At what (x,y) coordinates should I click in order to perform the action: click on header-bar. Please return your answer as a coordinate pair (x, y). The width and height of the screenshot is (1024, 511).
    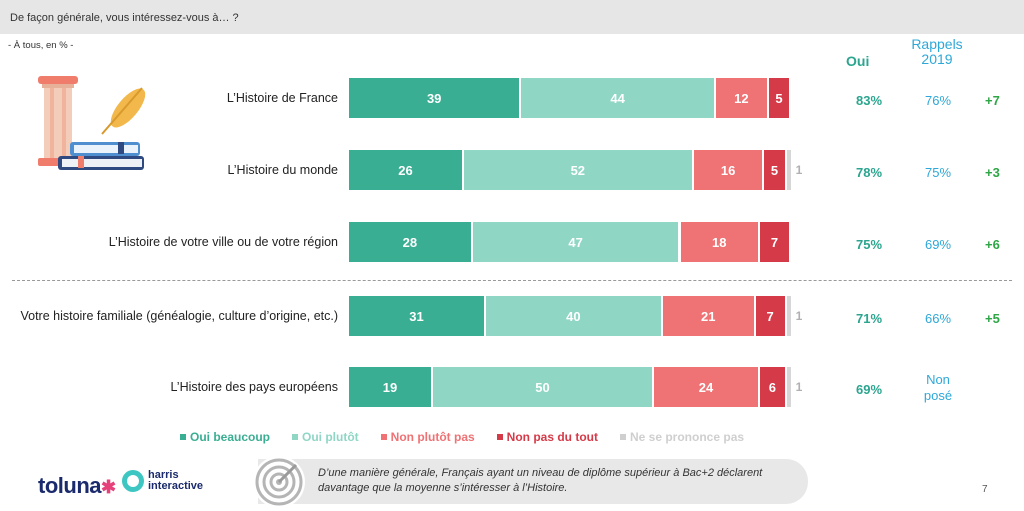
    Looking at the image, I should click on (512, 17).